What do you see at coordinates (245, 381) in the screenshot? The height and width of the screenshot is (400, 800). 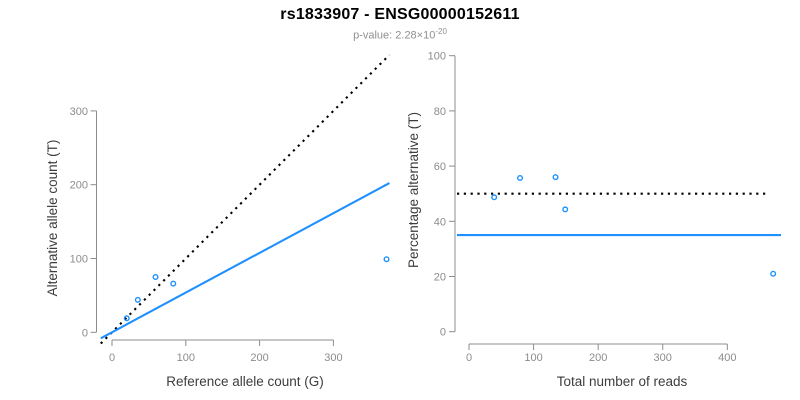 I see `allele-counts-x-axis-title: Reference allele count (G)` at bounding box center [245, 381].